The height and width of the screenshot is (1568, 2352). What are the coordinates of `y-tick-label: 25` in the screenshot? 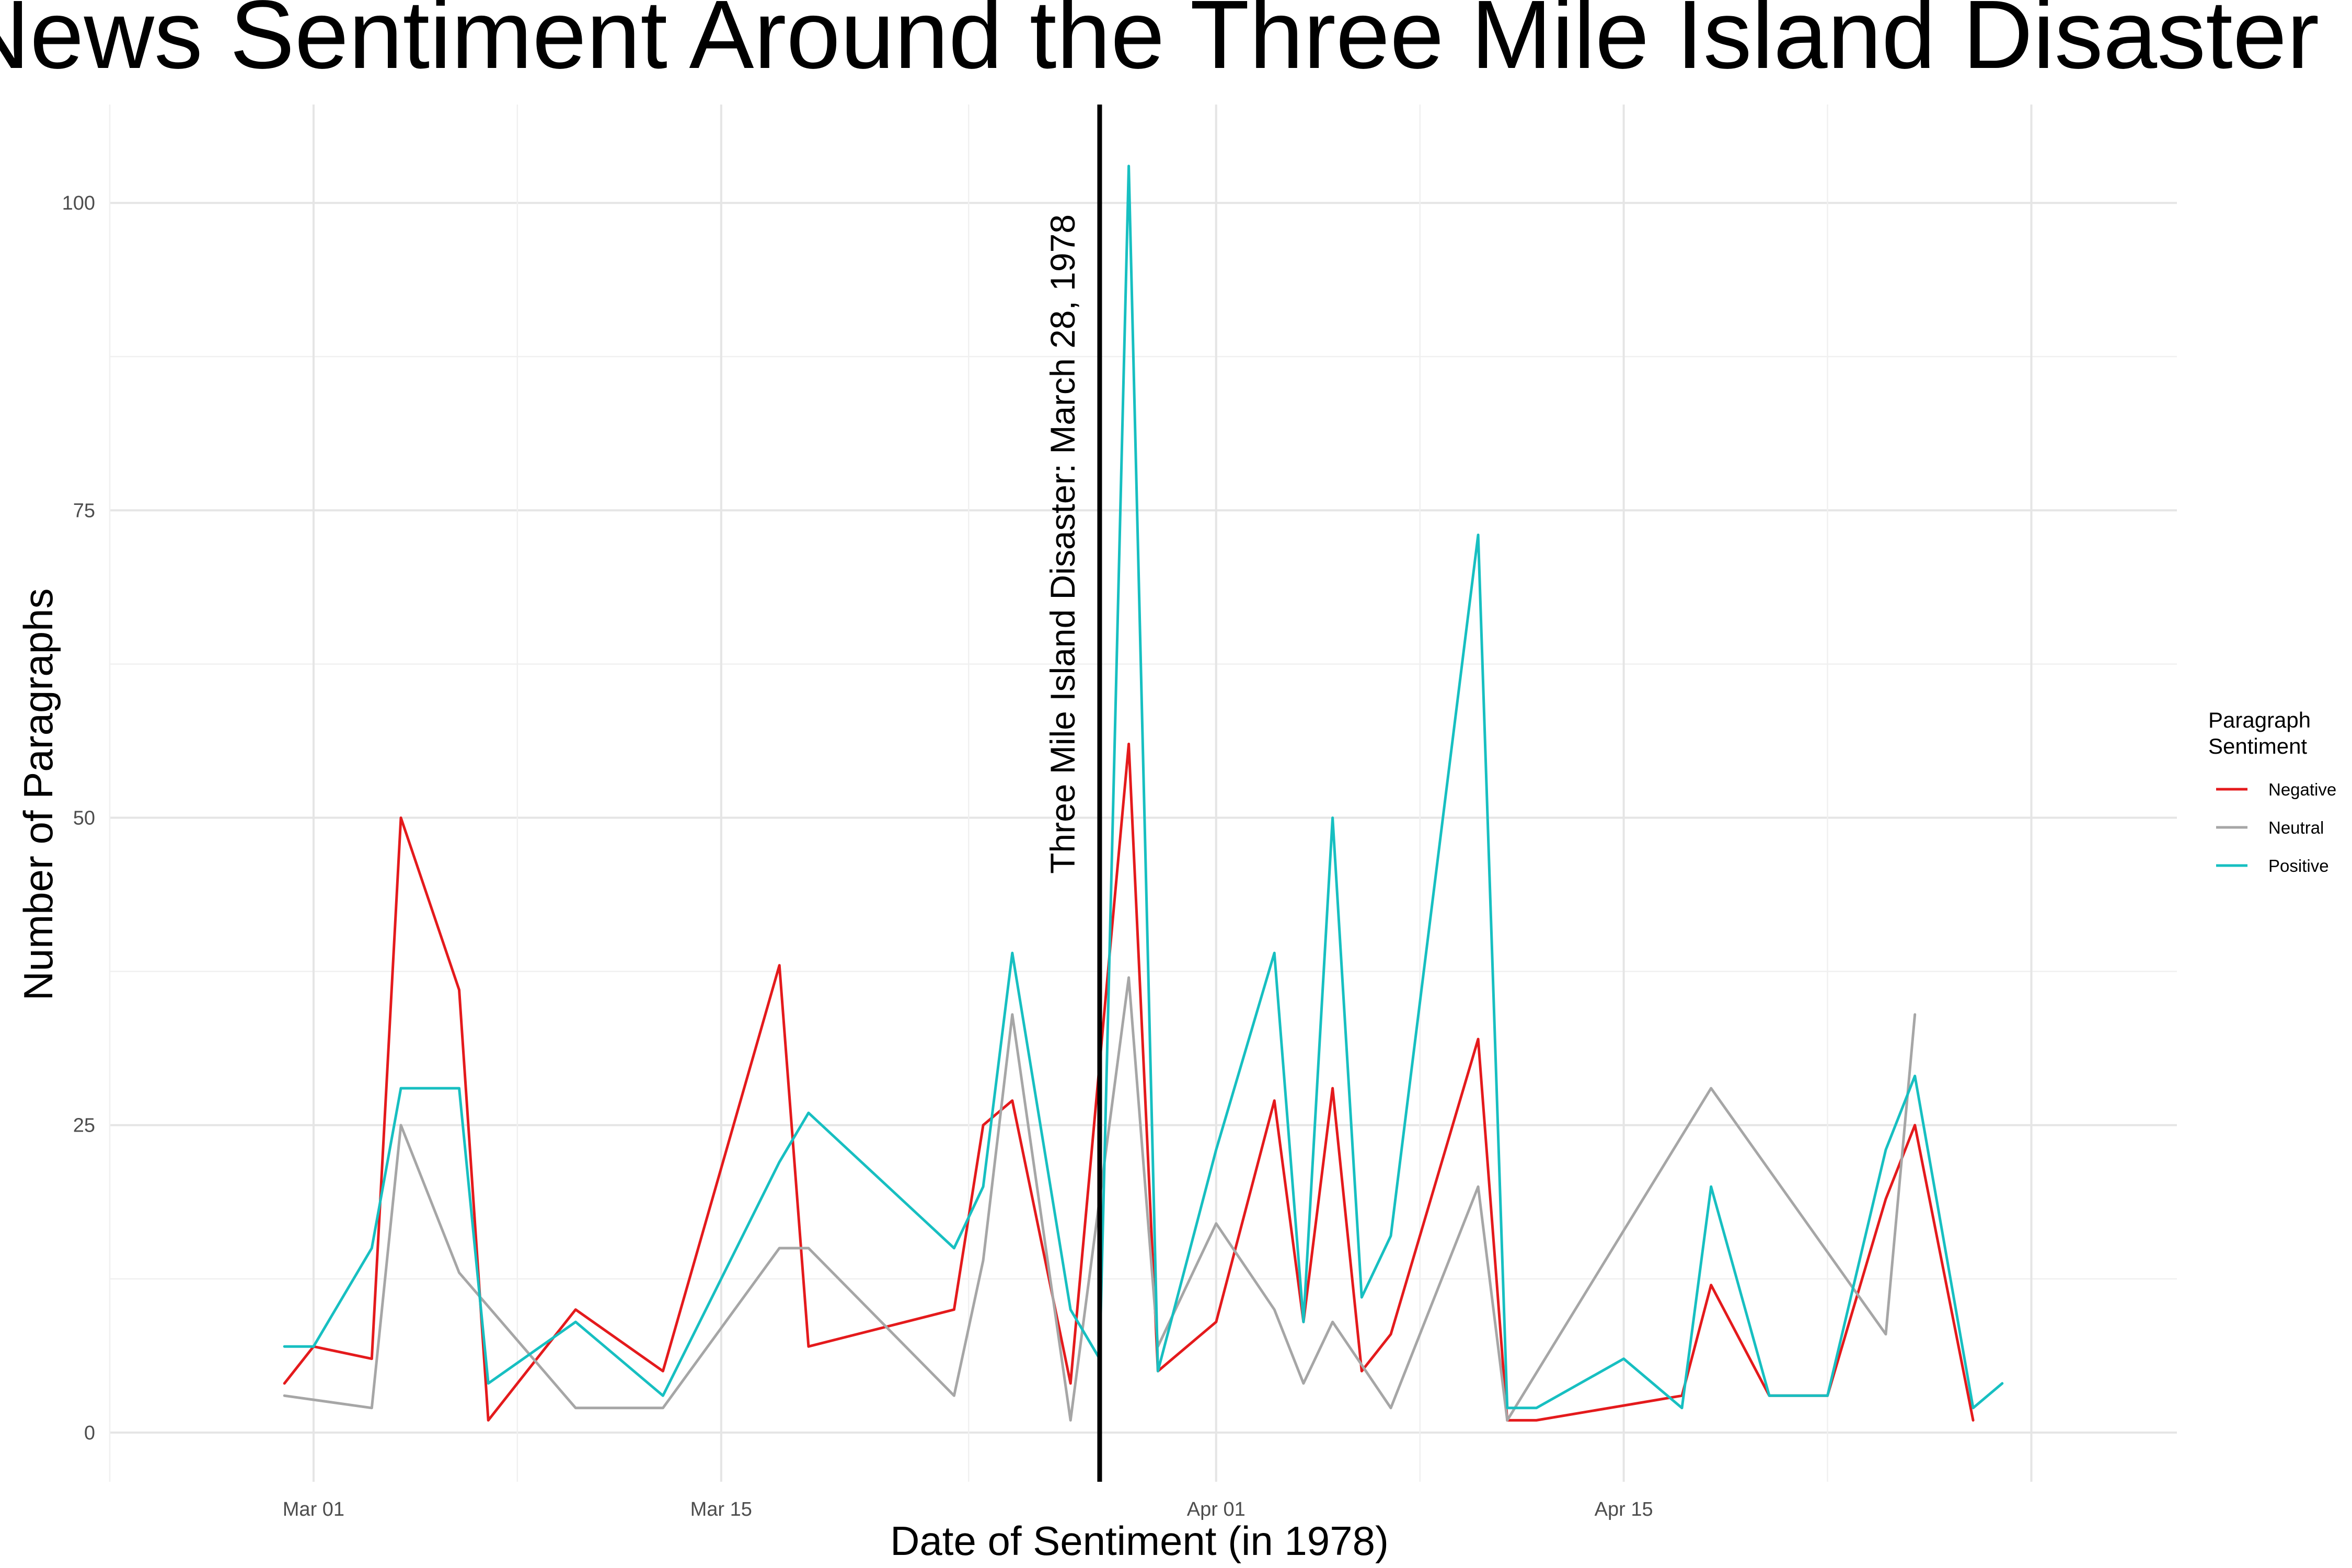 It's located at (84, 1126).